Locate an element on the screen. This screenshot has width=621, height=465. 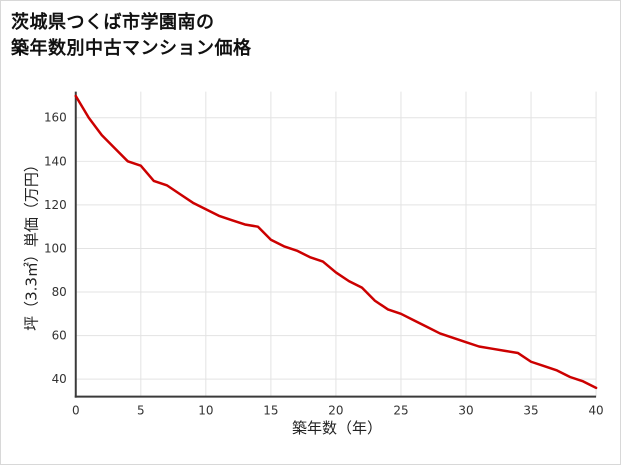
x-tick-label: 30 is located at coordinates (465, 411).